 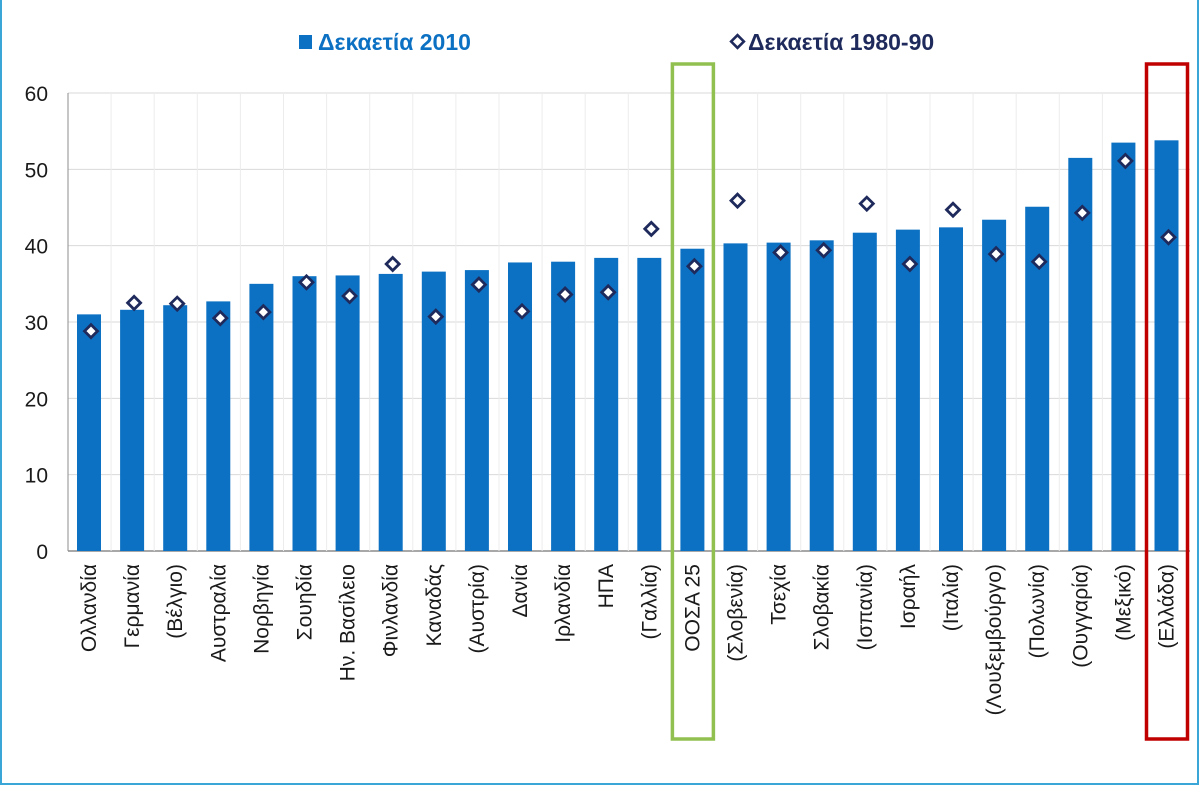 What do you see at coordinates (822, 607) in the screenshot?
I see `category-label: Σλοβακία` at bounding box center [822, 607].